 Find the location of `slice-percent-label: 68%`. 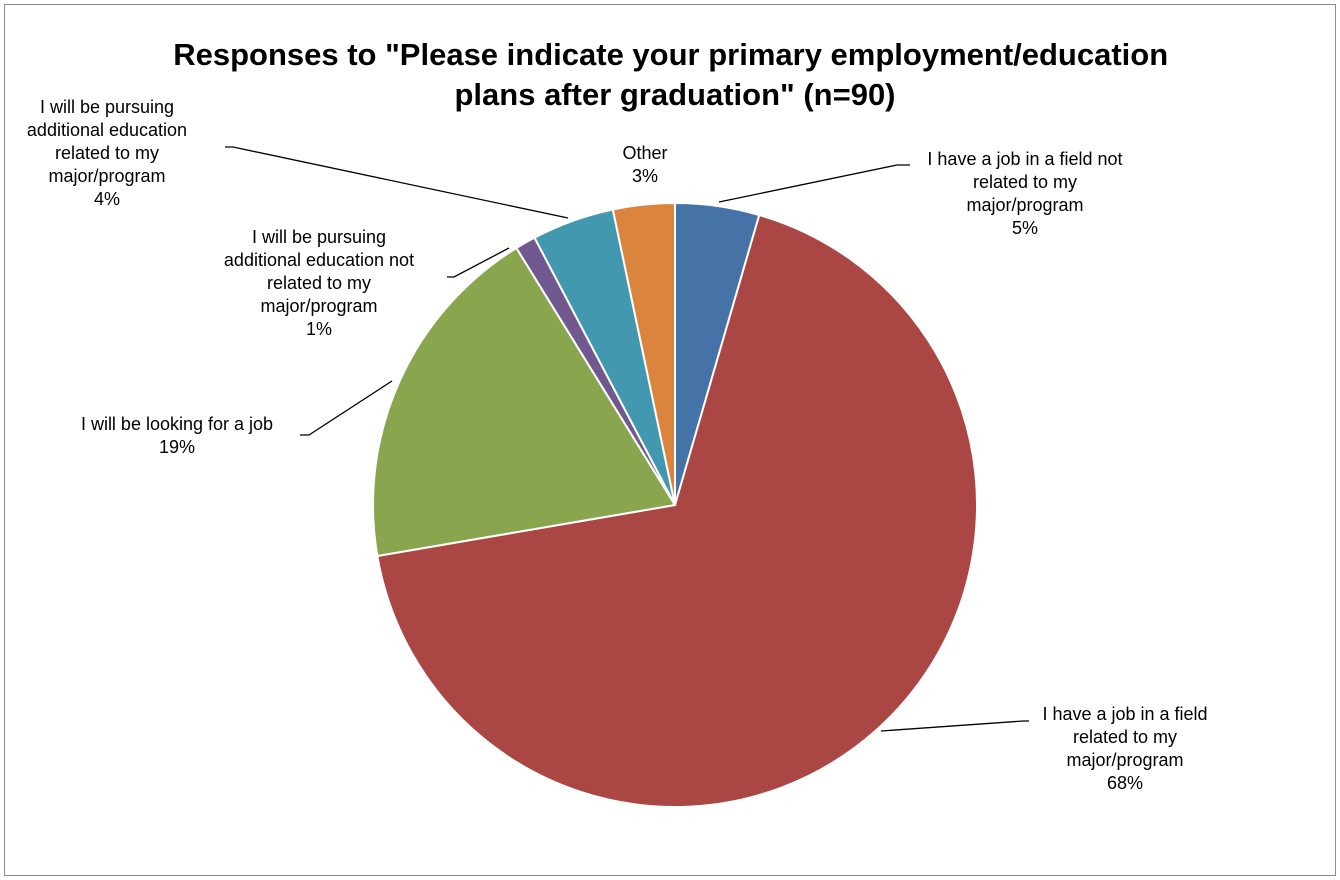

slice-percent-label: 68% is located at coordinates (1125, 783).